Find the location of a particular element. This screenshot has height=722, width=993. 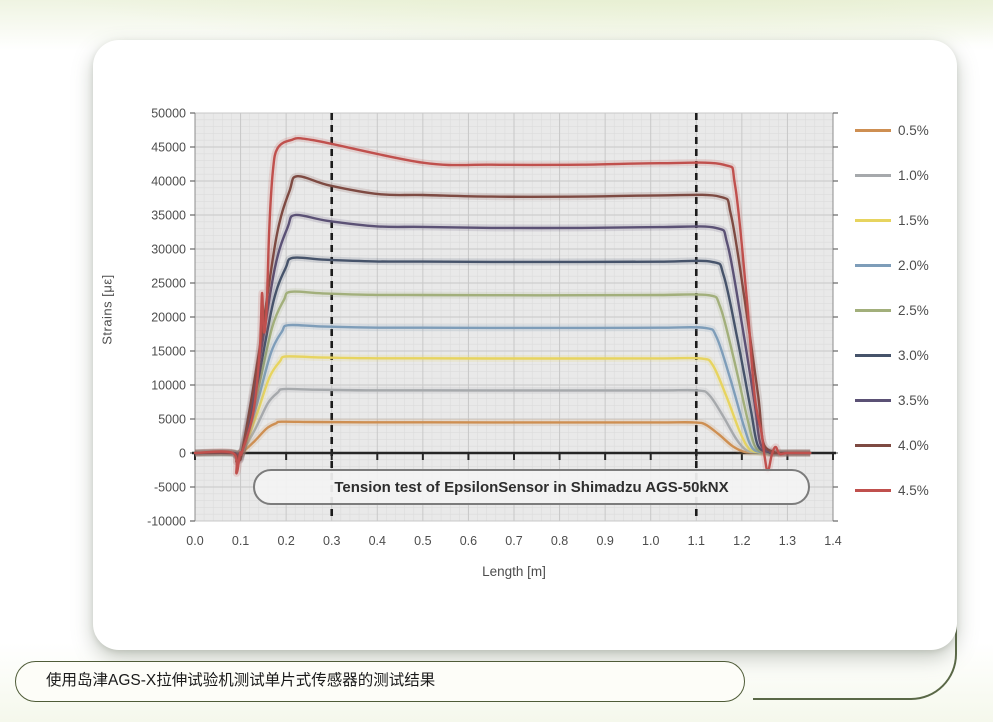

y-tick-label: 5000 is located at coordinates (172, 420).